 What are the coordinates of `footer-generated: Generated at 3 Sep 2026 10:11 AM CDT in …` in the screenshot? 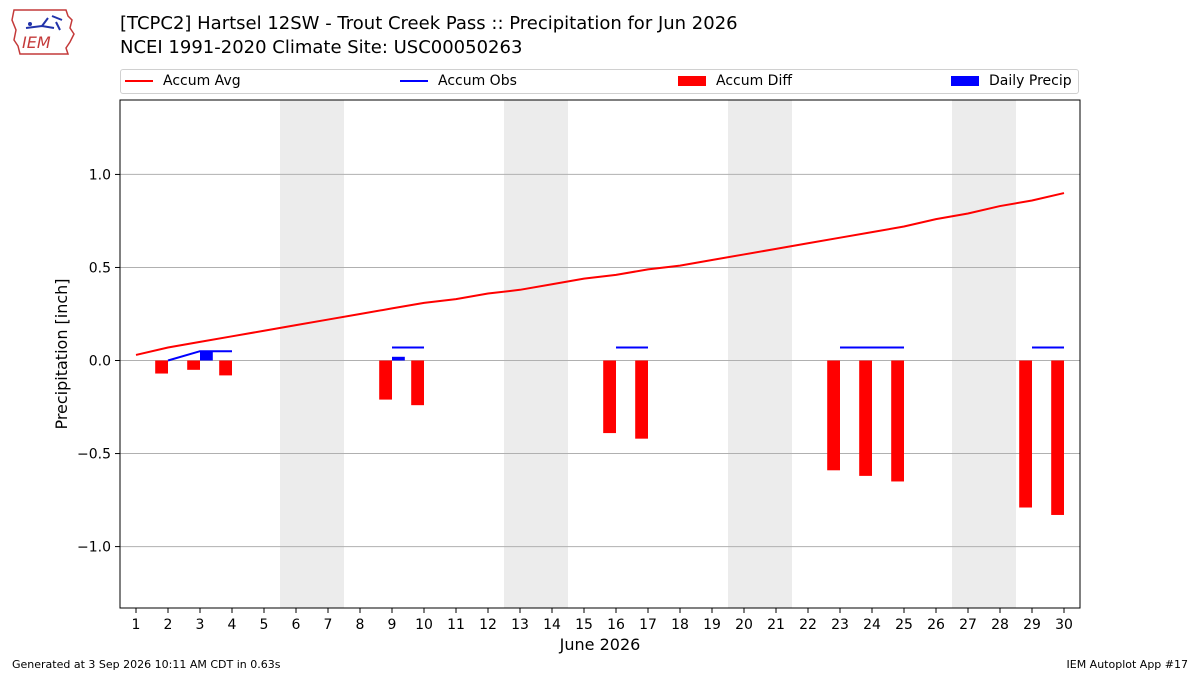 It's located at (146, 664).